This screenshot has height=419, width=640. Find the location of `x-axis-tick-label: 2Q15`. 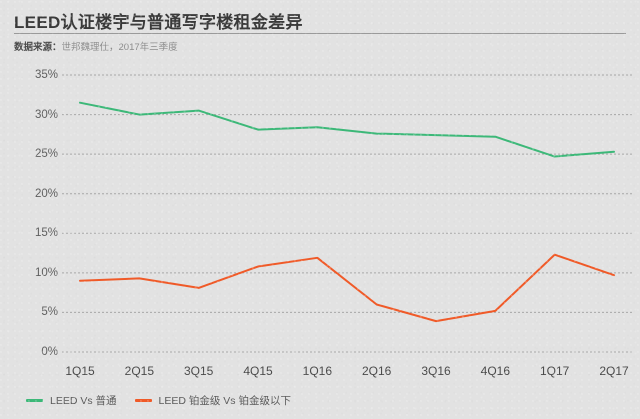

x-axis-tick-label: 2Q15 is located at coordinates (139, 371).